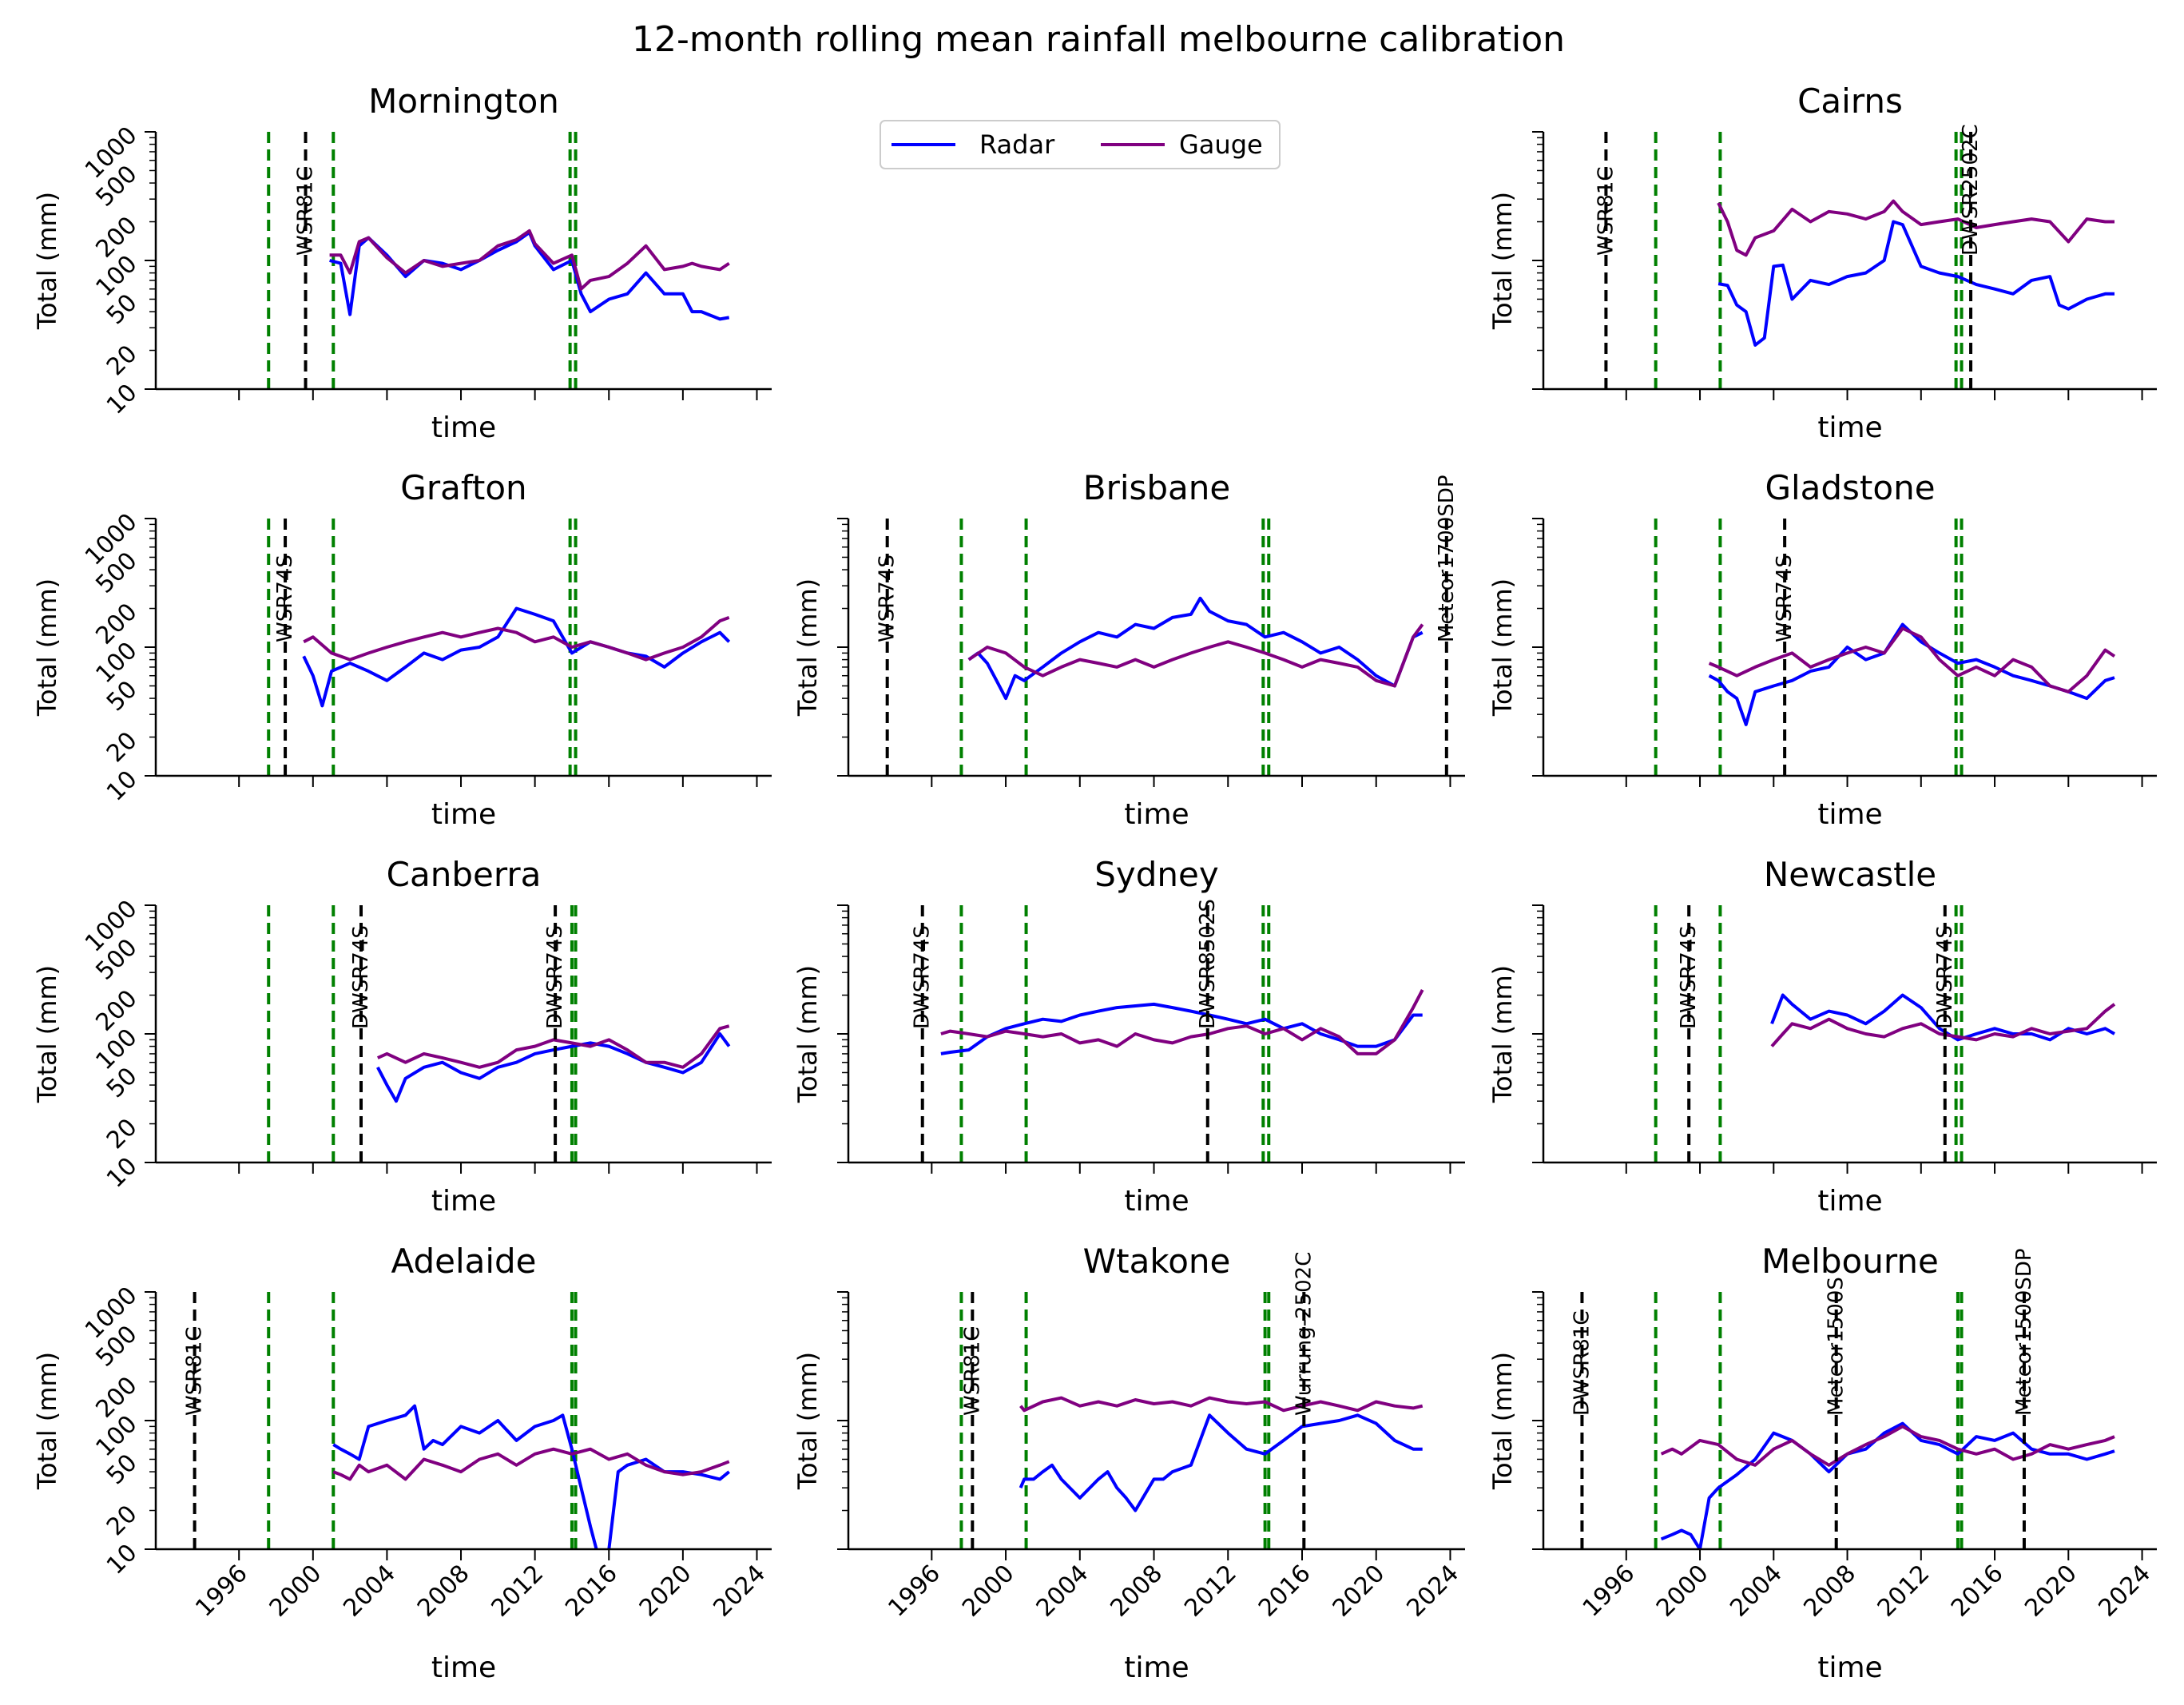 This screenshot has height=1705, width=2184. Describe the element at coordinates (1157, 488) in the screenshot. I see `panel-title: Brisbane` at that location.